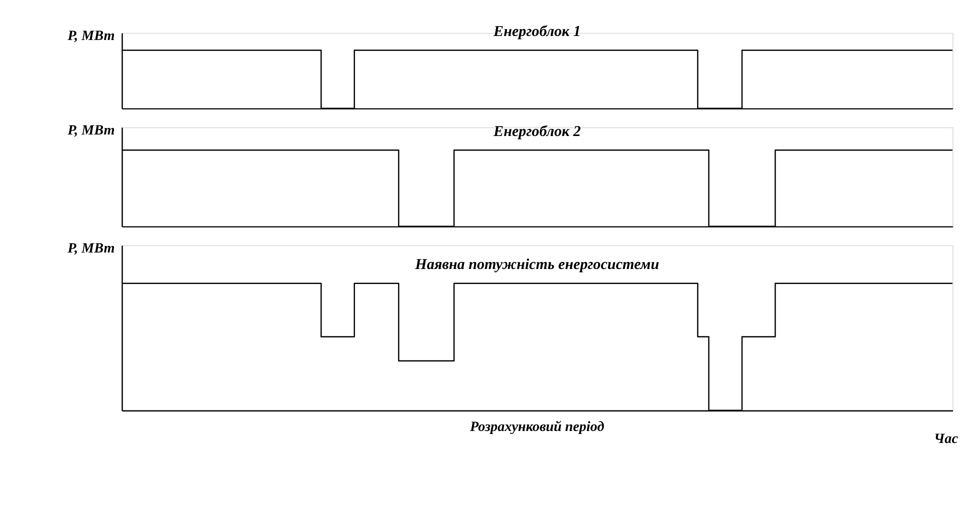 This screenshot has height=513, width=977. I want to click on series-label: Енергоблок 1, so click(536, 32).